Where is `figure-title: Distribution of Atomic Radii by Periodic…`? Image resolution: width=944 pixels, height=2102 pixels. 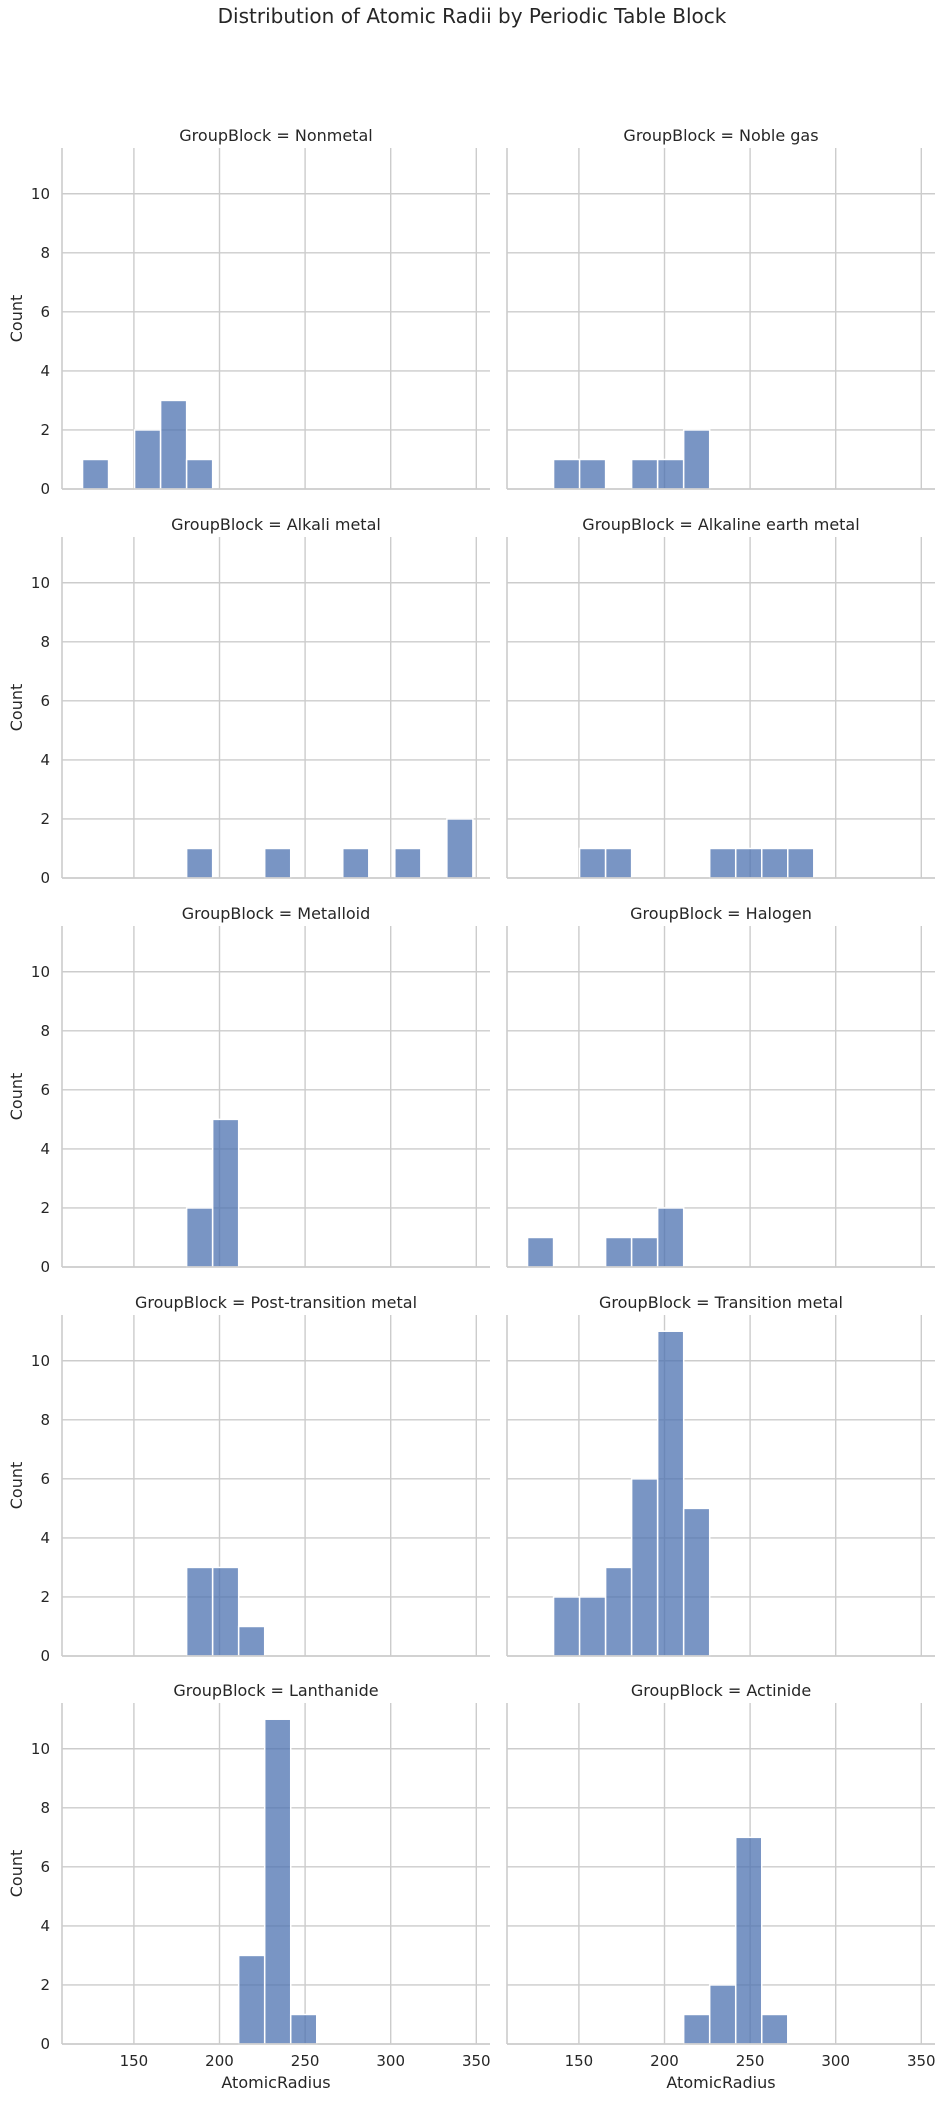
figure-title: Distribution of Atomic Radii by Periodic… is located at coordinates (472, 16).